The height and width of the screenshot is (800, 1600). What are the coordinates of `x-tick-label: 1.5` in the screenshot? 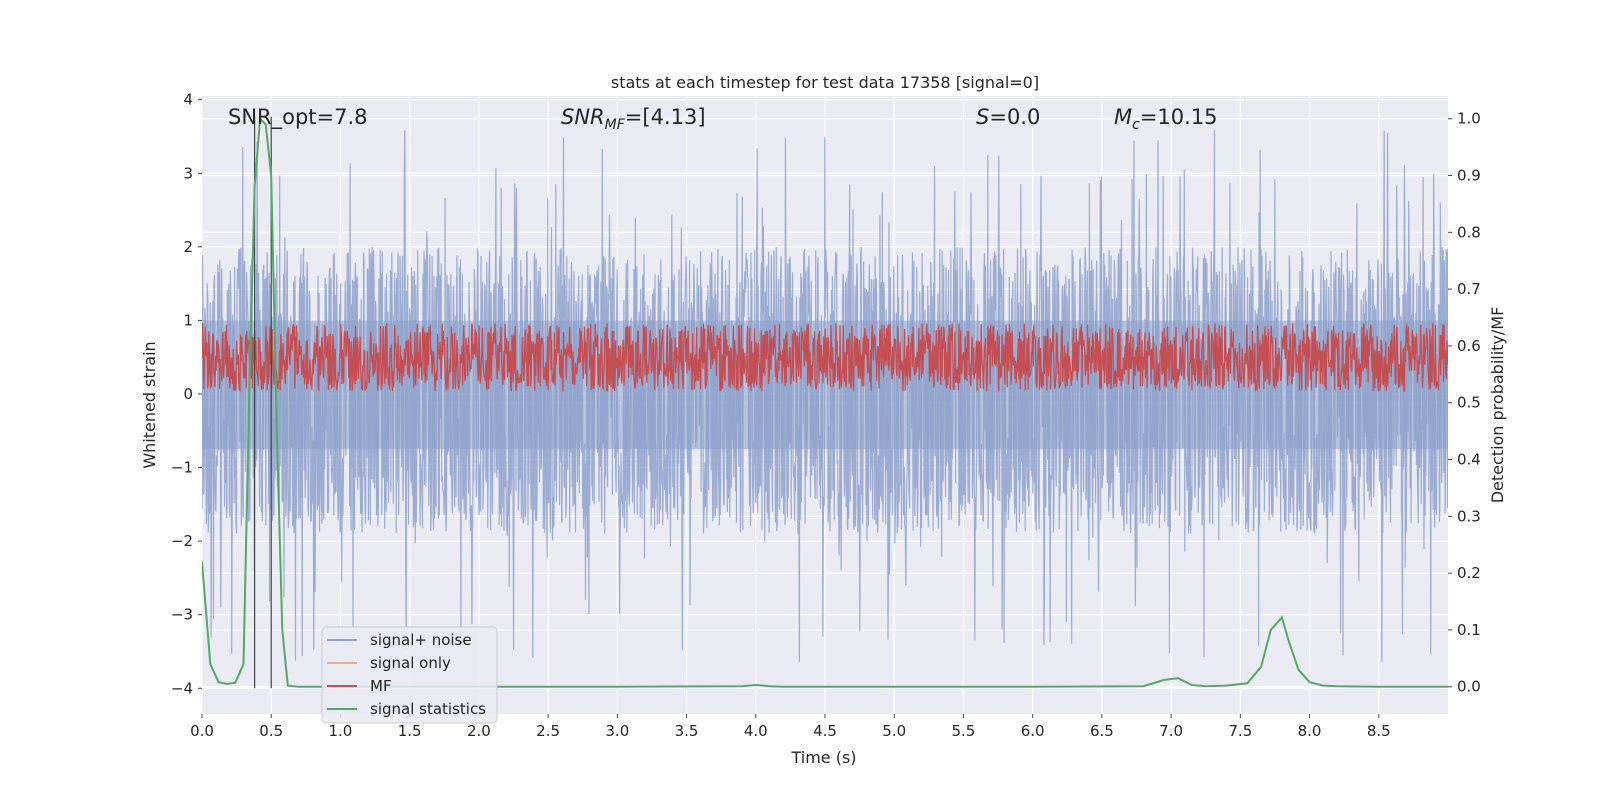 It's located at (410, 731).